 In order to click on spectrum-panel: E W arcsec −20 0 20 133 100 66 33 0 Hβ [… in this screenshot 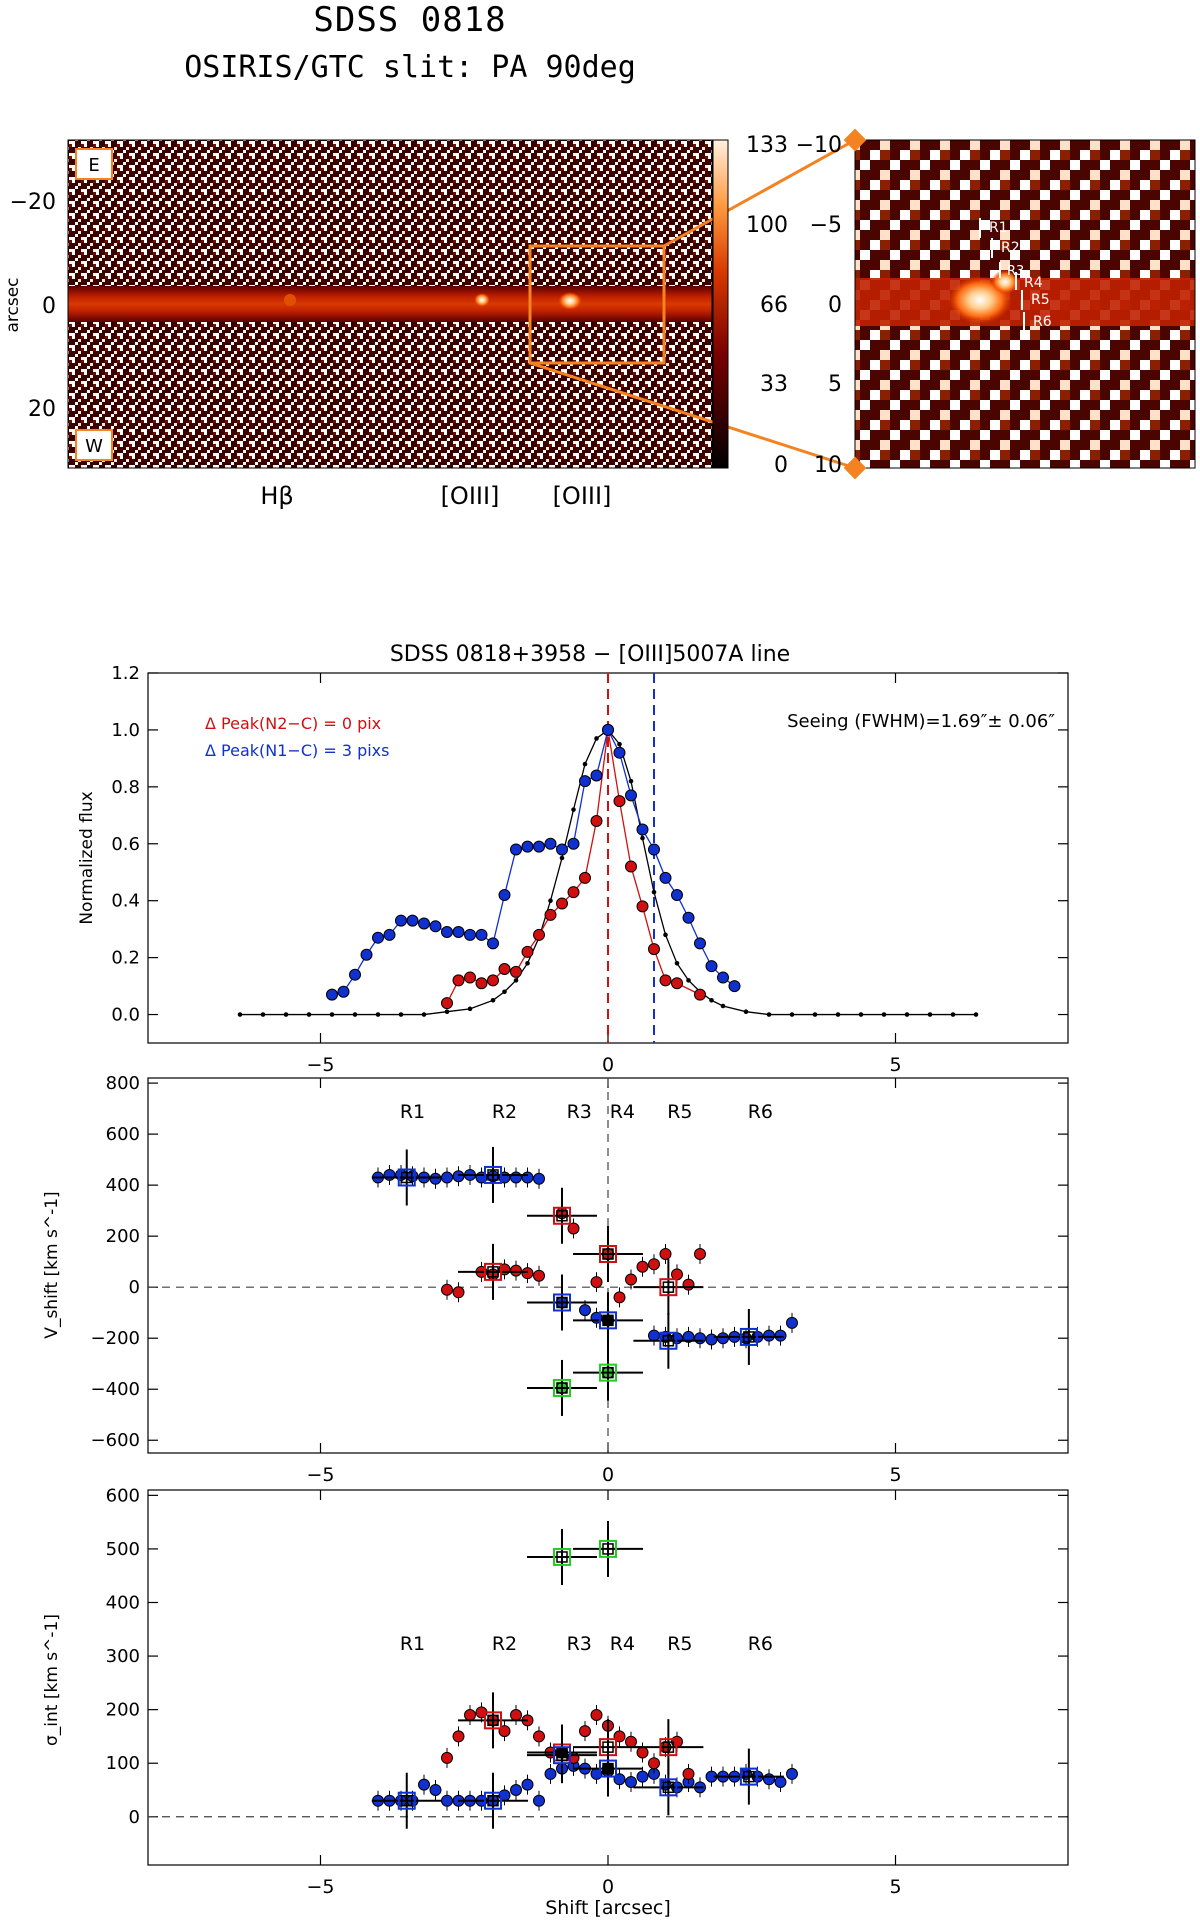, I will do `click(429, 321)`.